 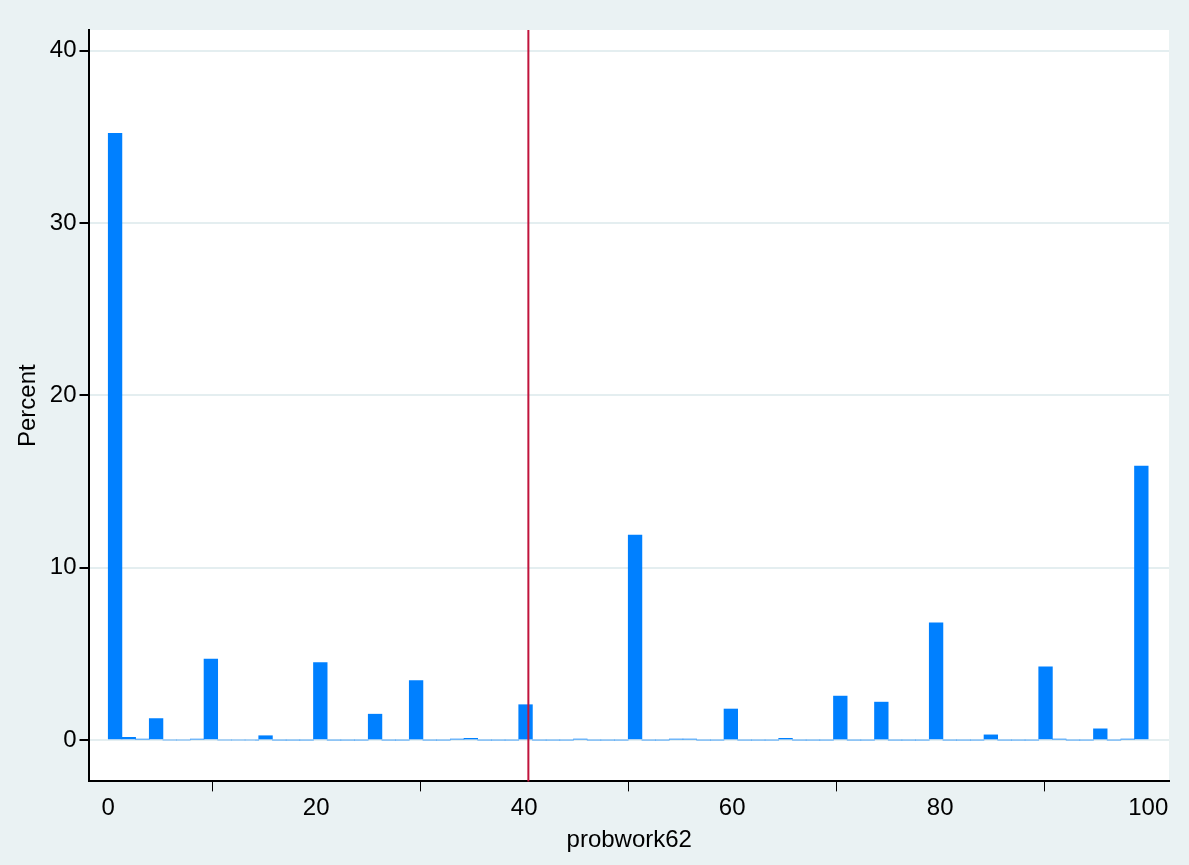 I want to click on y-tick-label: 10, so click(x=63, y=566).